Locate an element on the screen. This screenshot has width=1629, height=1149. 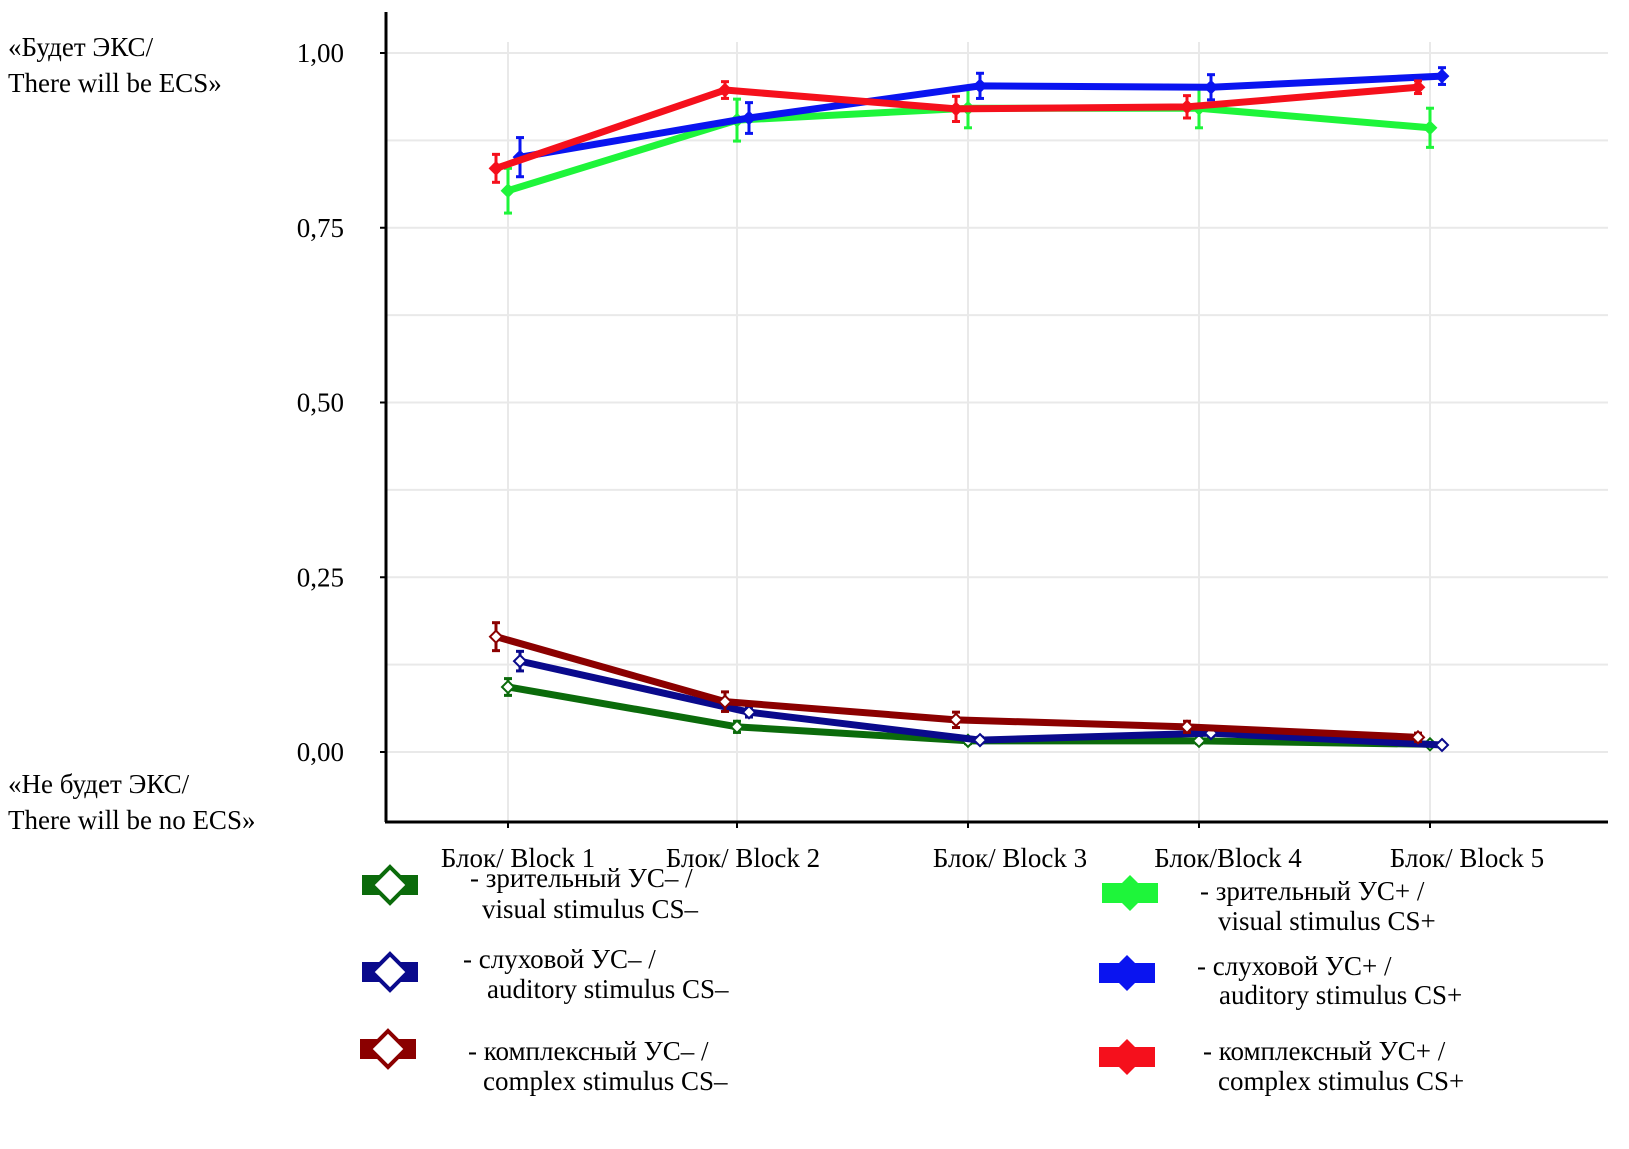
y-bottom-label-line2: There will be no ECS» is located at coordinates (131, 820).